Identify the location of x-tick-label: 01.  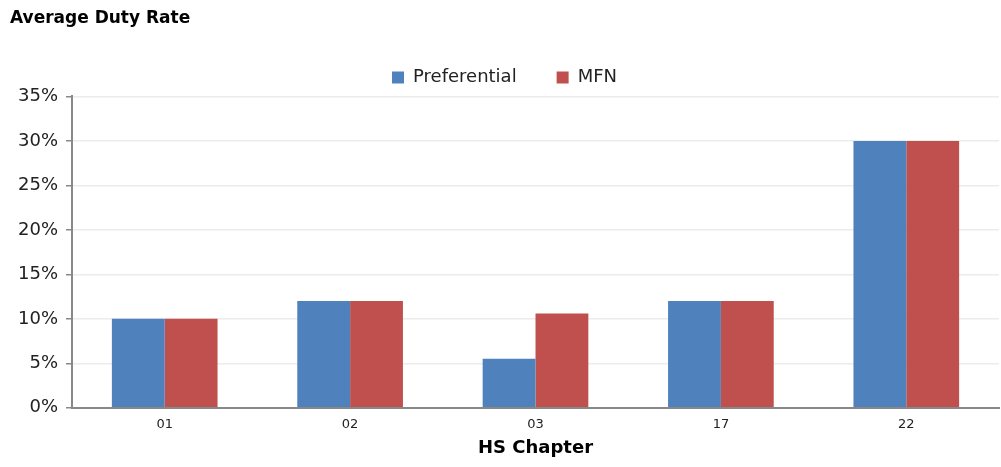
(164, 423).